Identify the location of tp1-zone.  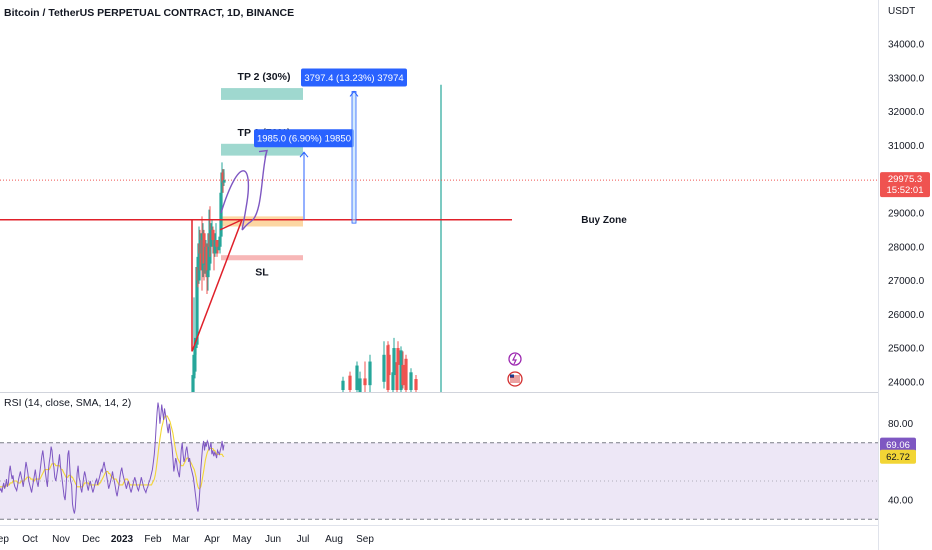
(262, 149).